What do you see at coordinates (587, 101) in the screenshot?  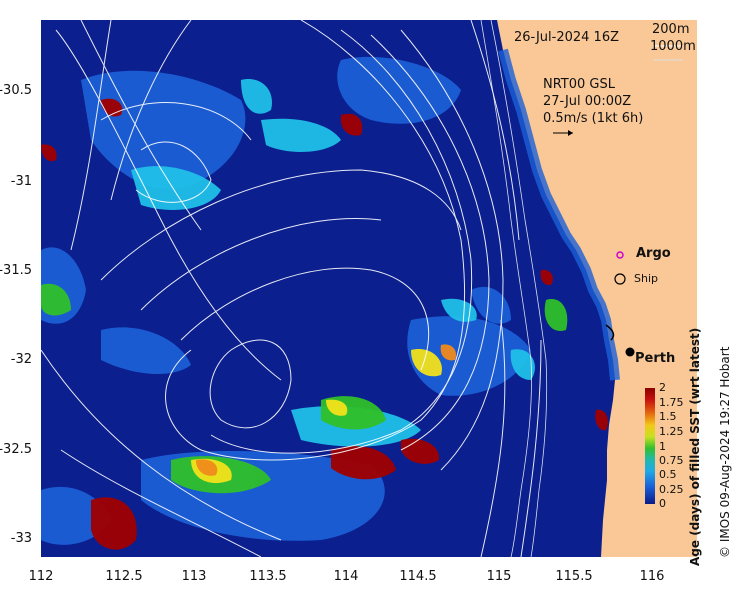 I see `current-time-label: 27-Jul 00:00Z` at bounding box center [587, 101].